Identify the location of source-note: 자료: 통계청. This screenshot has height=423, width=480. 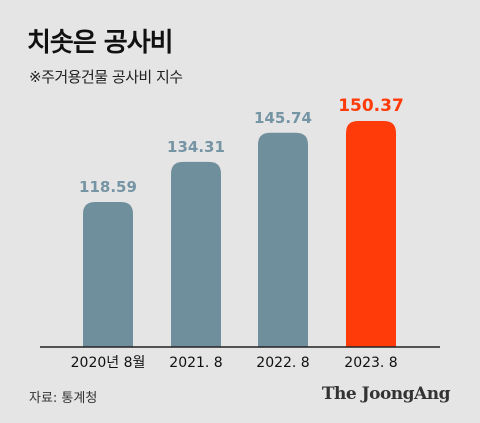
(63, 398).